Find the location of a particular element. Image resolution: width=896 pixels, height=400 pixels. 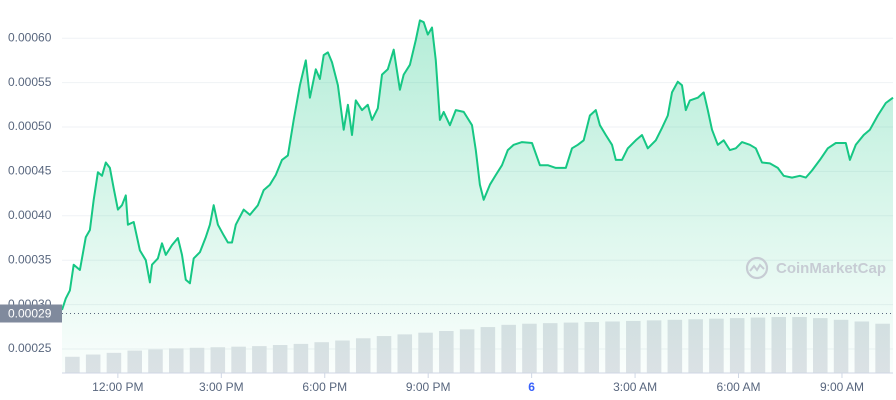

y-tick-label: 0.00045 is located at coordinates (30, 171).